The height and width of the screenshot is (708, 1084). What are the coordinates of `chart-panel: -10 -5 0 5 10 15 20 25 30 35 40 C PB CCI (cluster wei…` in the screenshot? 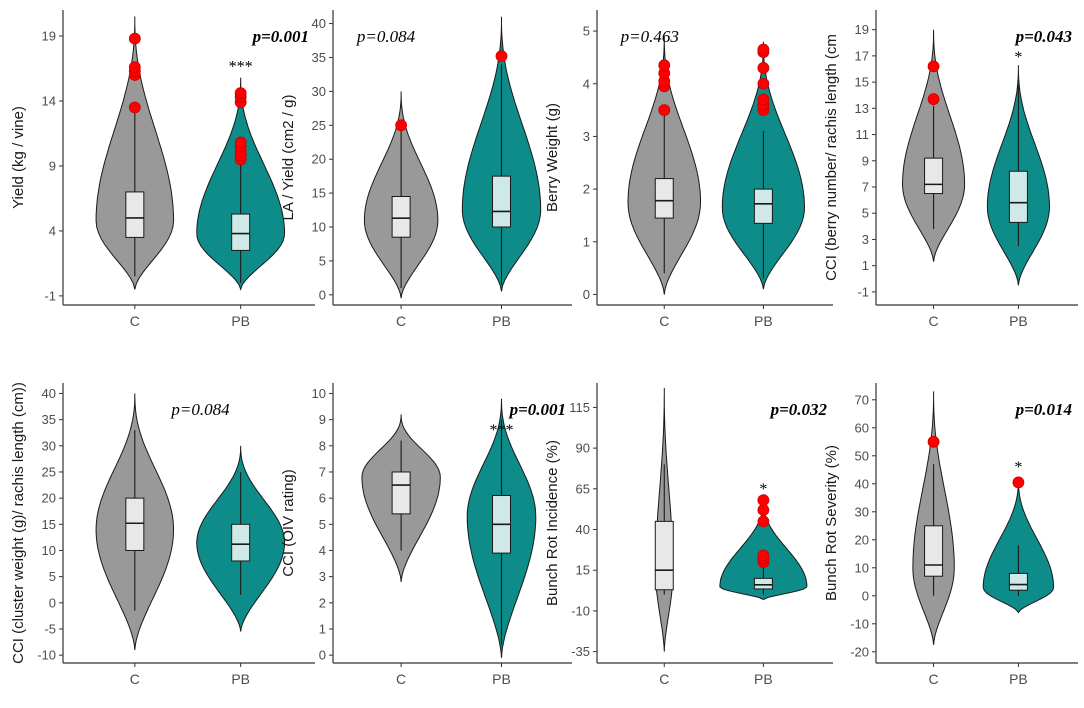 It's located at (162, 534).